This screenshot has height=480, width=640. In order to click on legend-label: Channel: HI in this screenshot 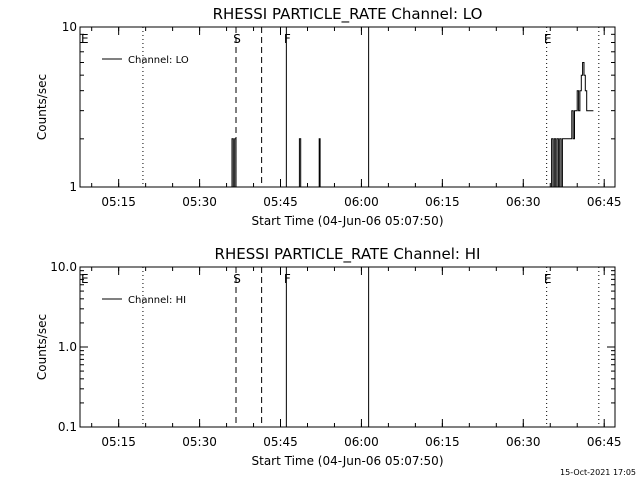, I will do `click(157, 300)`.